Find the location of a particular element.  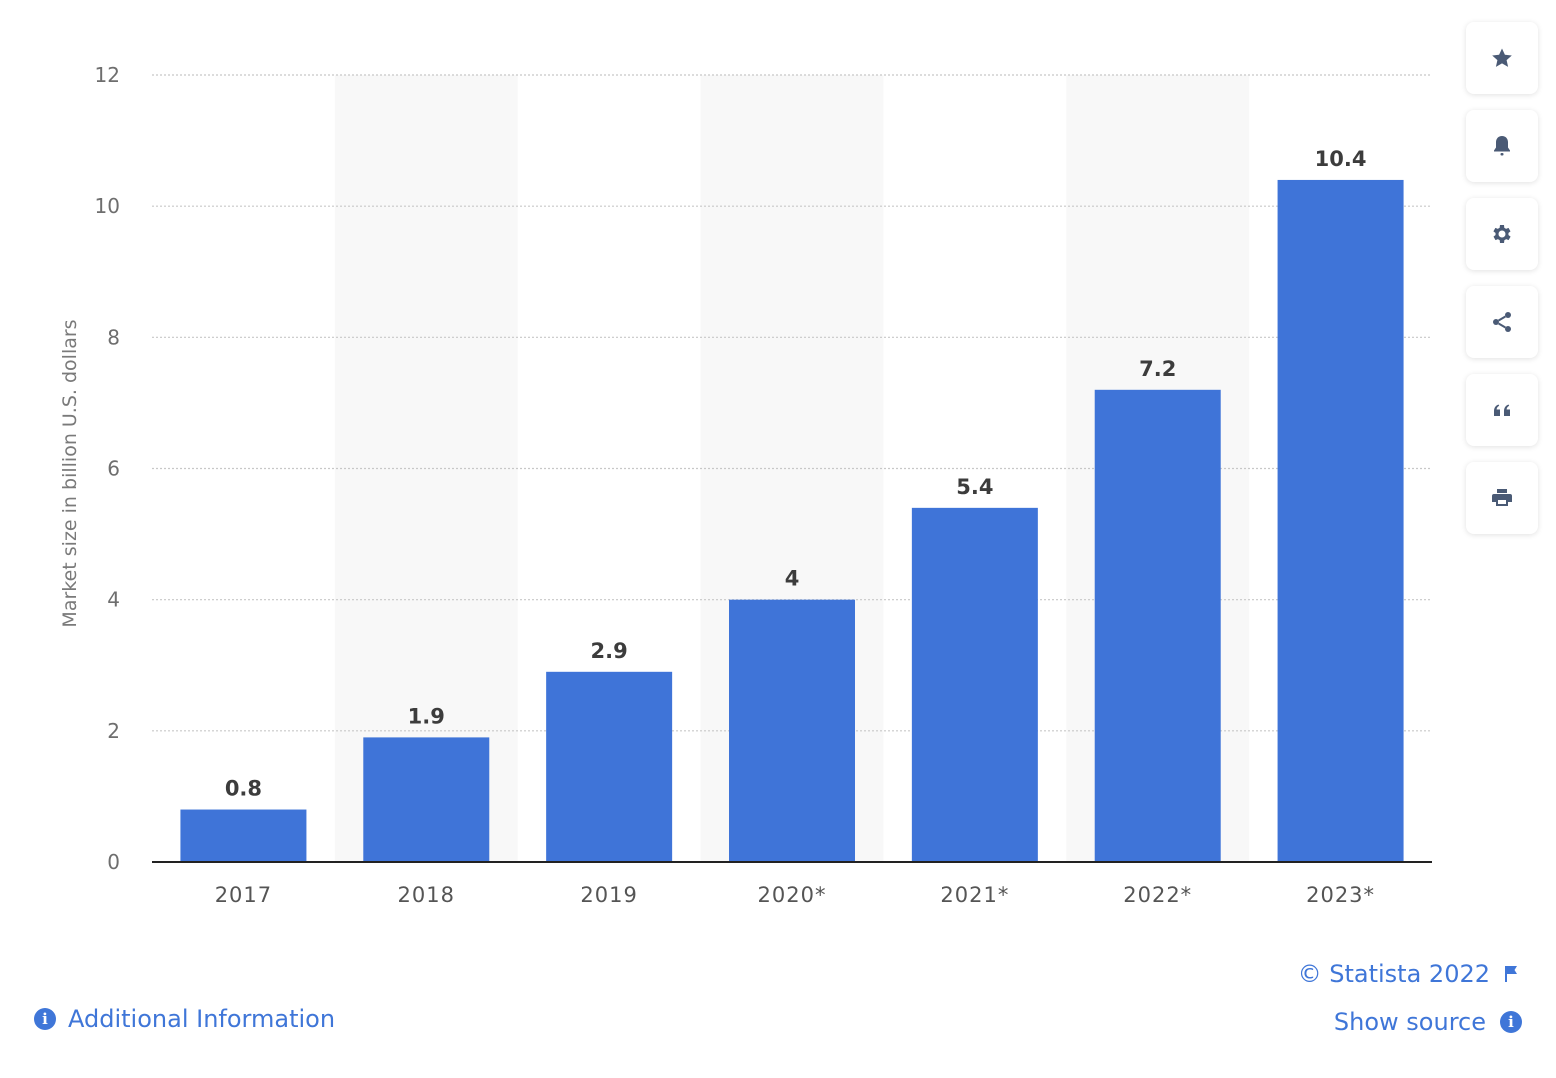

bell-icon is located at coordinates (1502, 146).